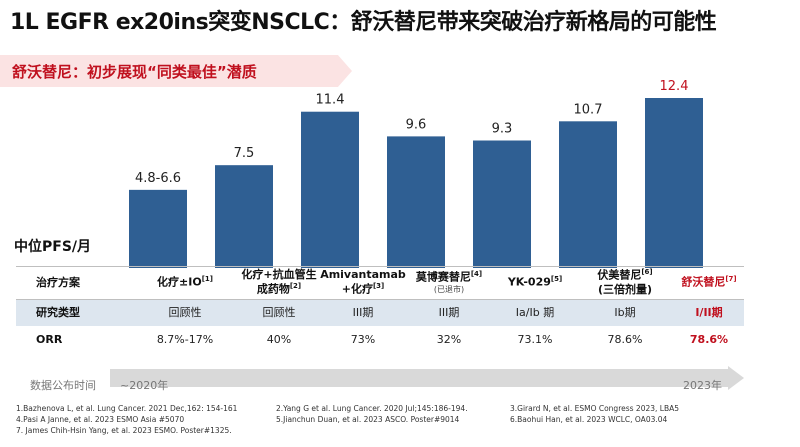 The width and height of the screenshot is (800, 447). Describe the element at coordinates (63, 385) in the screenshot. I see `timeline-label: 数据公布时间` at that location.